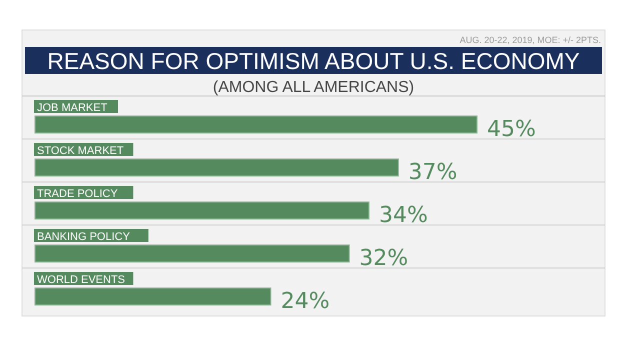  Describe the element at coordinates (433, 172) in the screenshot. I see `data-label: 37%` at that location.